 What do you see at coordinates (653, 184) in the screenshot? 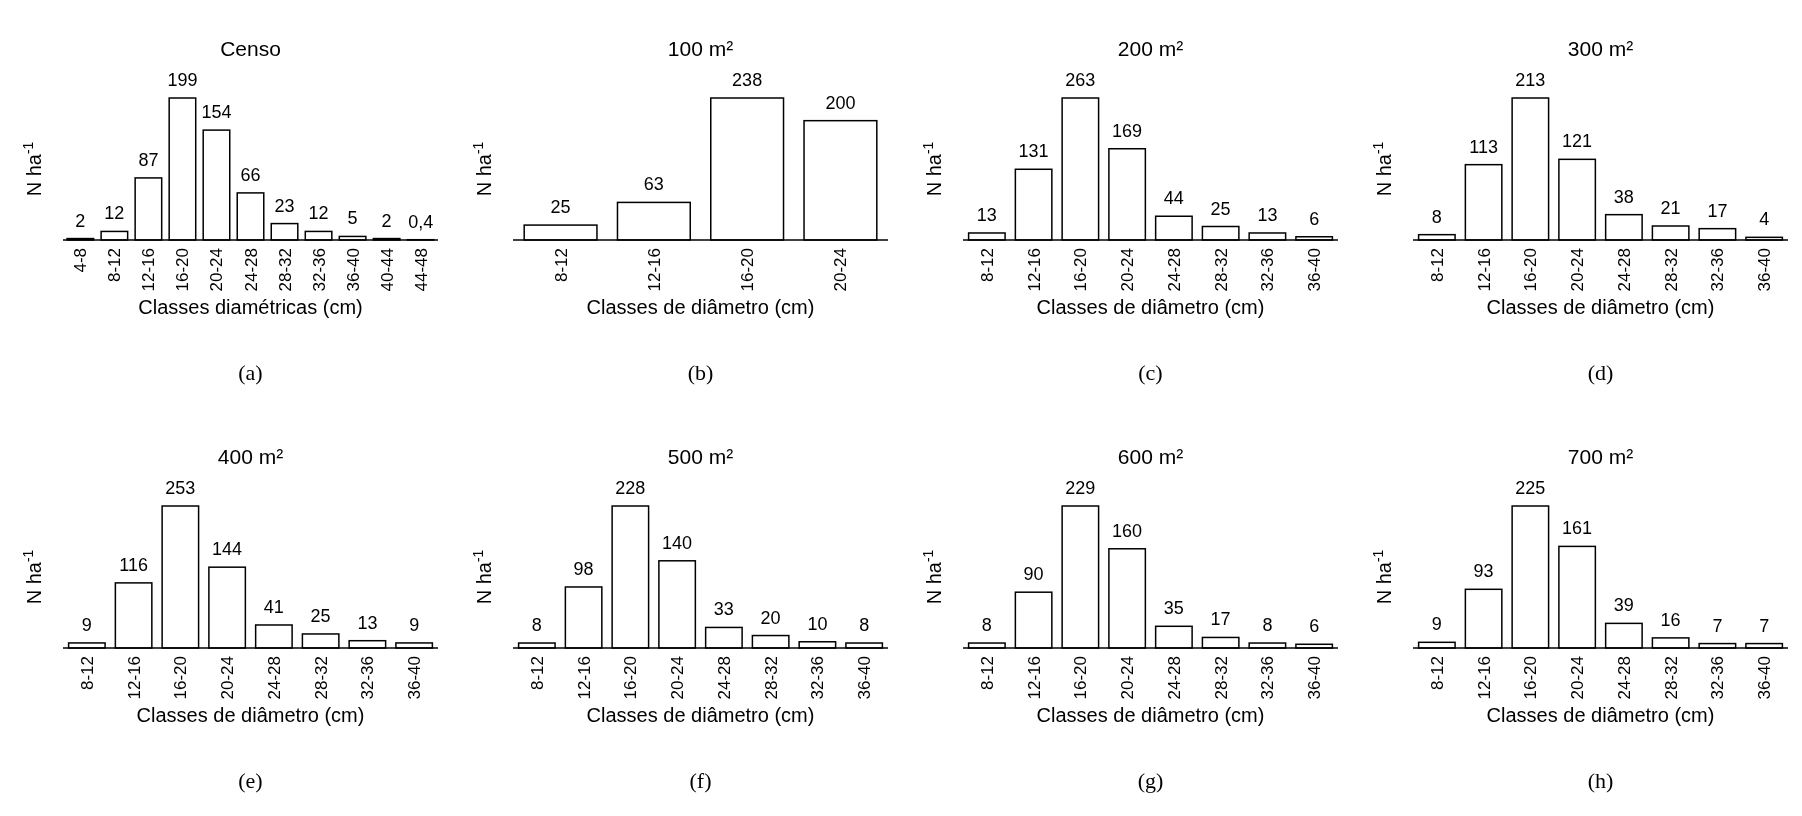
I see `data-label: 63` at bounding box center [653, 184].